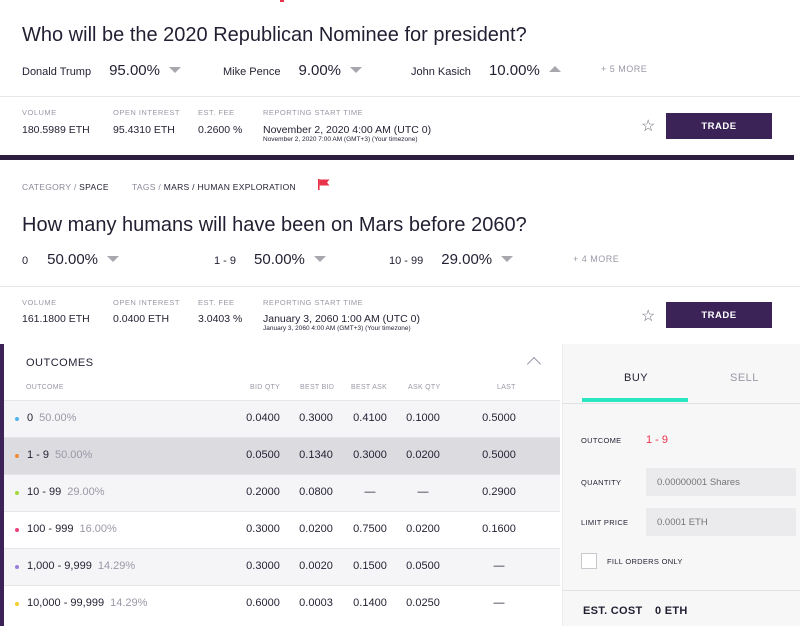 The image size is (800, 626). What do you see at coordinates (423, 566) in the screenshot?
I see `cell-ask-qty: 0.0500` at bounding box center [423, 566].